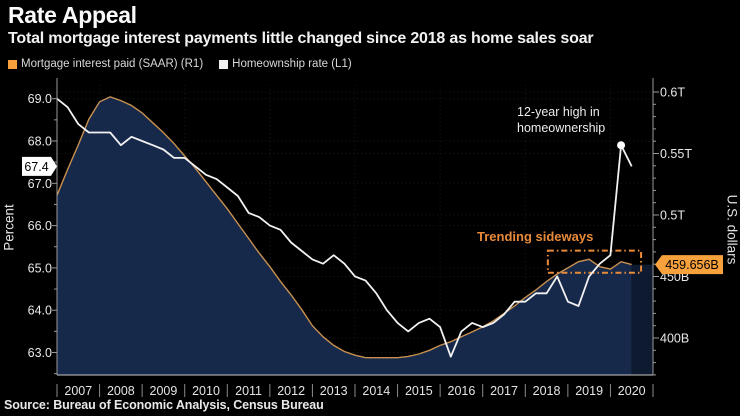 The width and height of the screenshot is (740, 416). Describe the element at coordinates (547, 391) in the screenshot. I see `year-label: 2018` at that location.